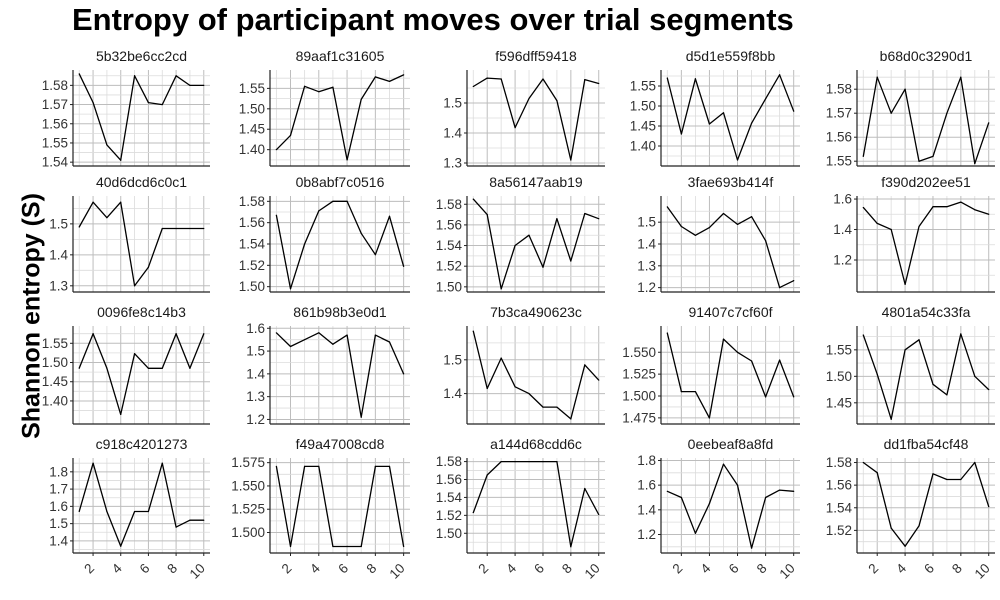 The height and width of the screenshot is (600, 1000). I want to click on facet-panel: 89aaf1c31605 1.40 1.45 1.50 1.55, so click(324, 107).